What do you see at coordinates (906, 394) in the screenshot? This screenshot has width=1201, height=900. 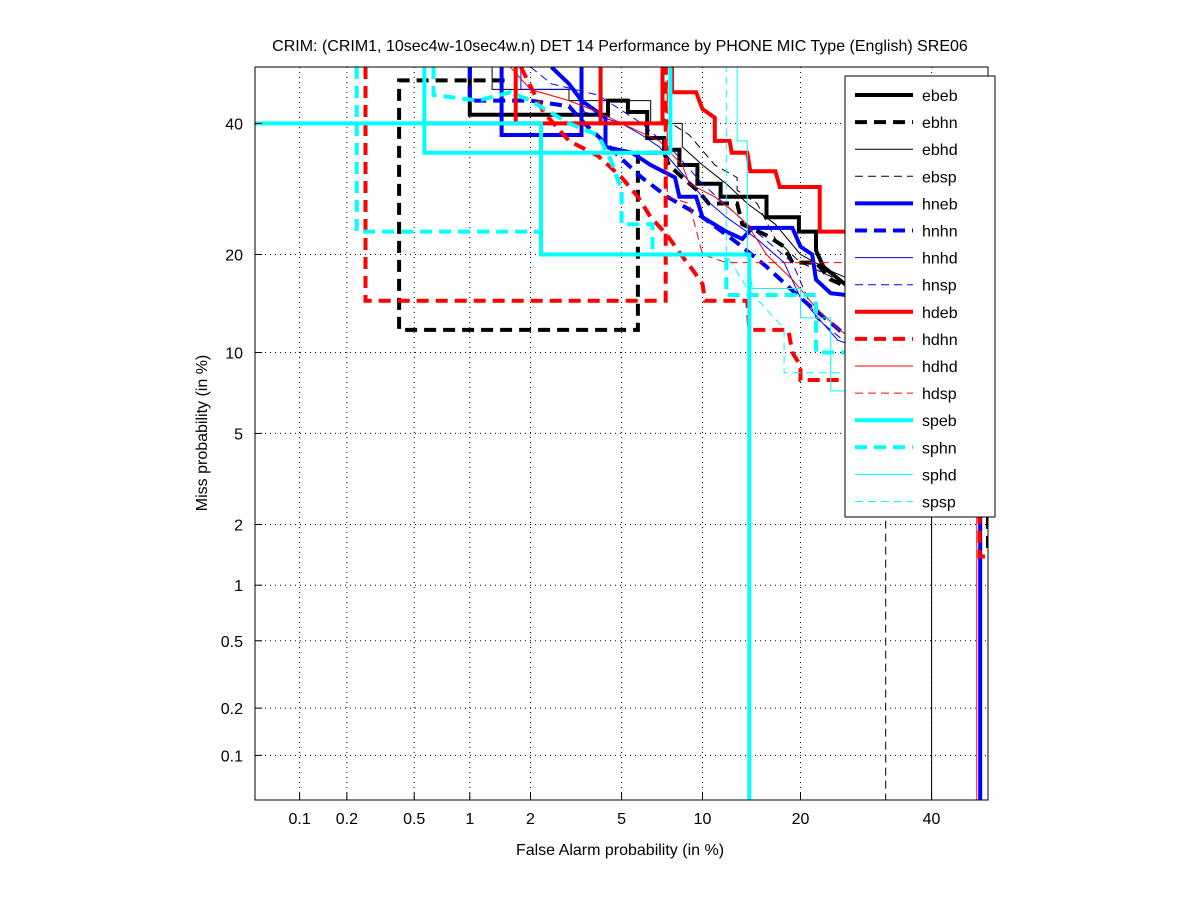 I see `legend-item-hdsp: hdsp` at bounding box center [906, 394].